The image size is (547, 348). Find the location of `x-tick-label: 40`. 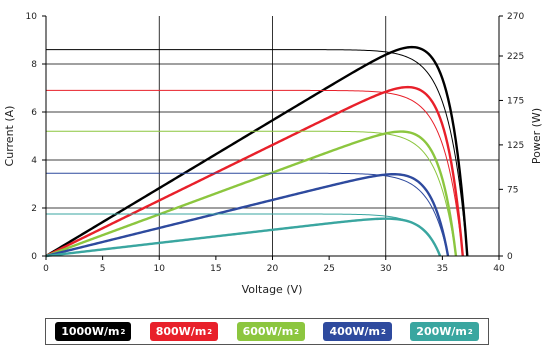

x-tick-label: 40 is located at coordinates (499, 269).